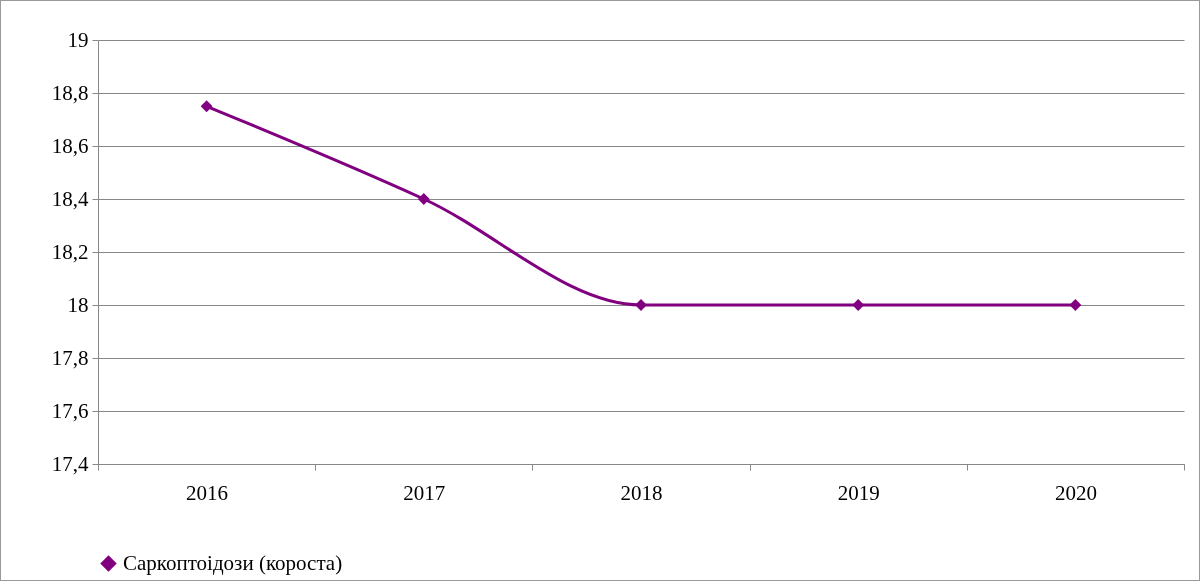 The height and width of the screenshot is (581, 1200). I want to click on y-tick-label: 18,4, so click(70, 198).